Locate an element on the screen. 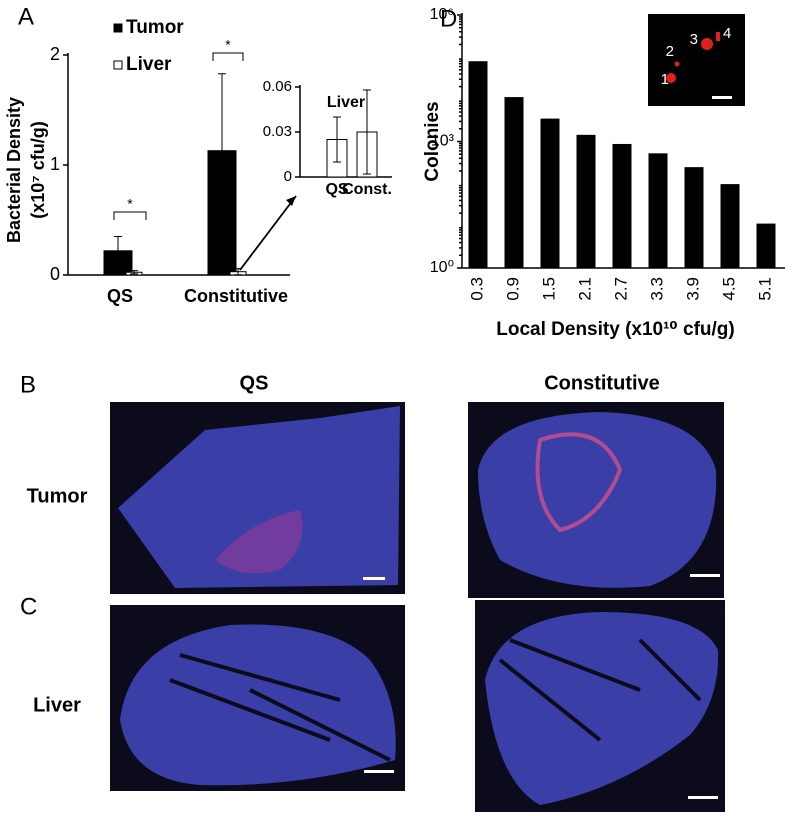  panel-label: D is located at coordinates (448, 18).